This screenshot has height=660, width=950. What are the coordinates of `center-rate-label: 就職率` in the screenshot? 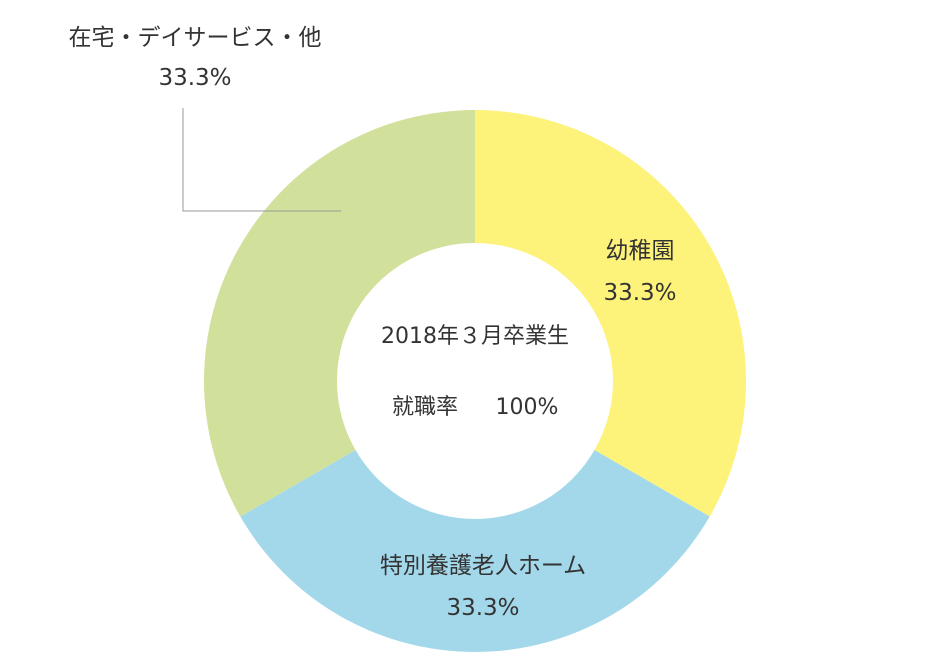 It's located at (425, 407).